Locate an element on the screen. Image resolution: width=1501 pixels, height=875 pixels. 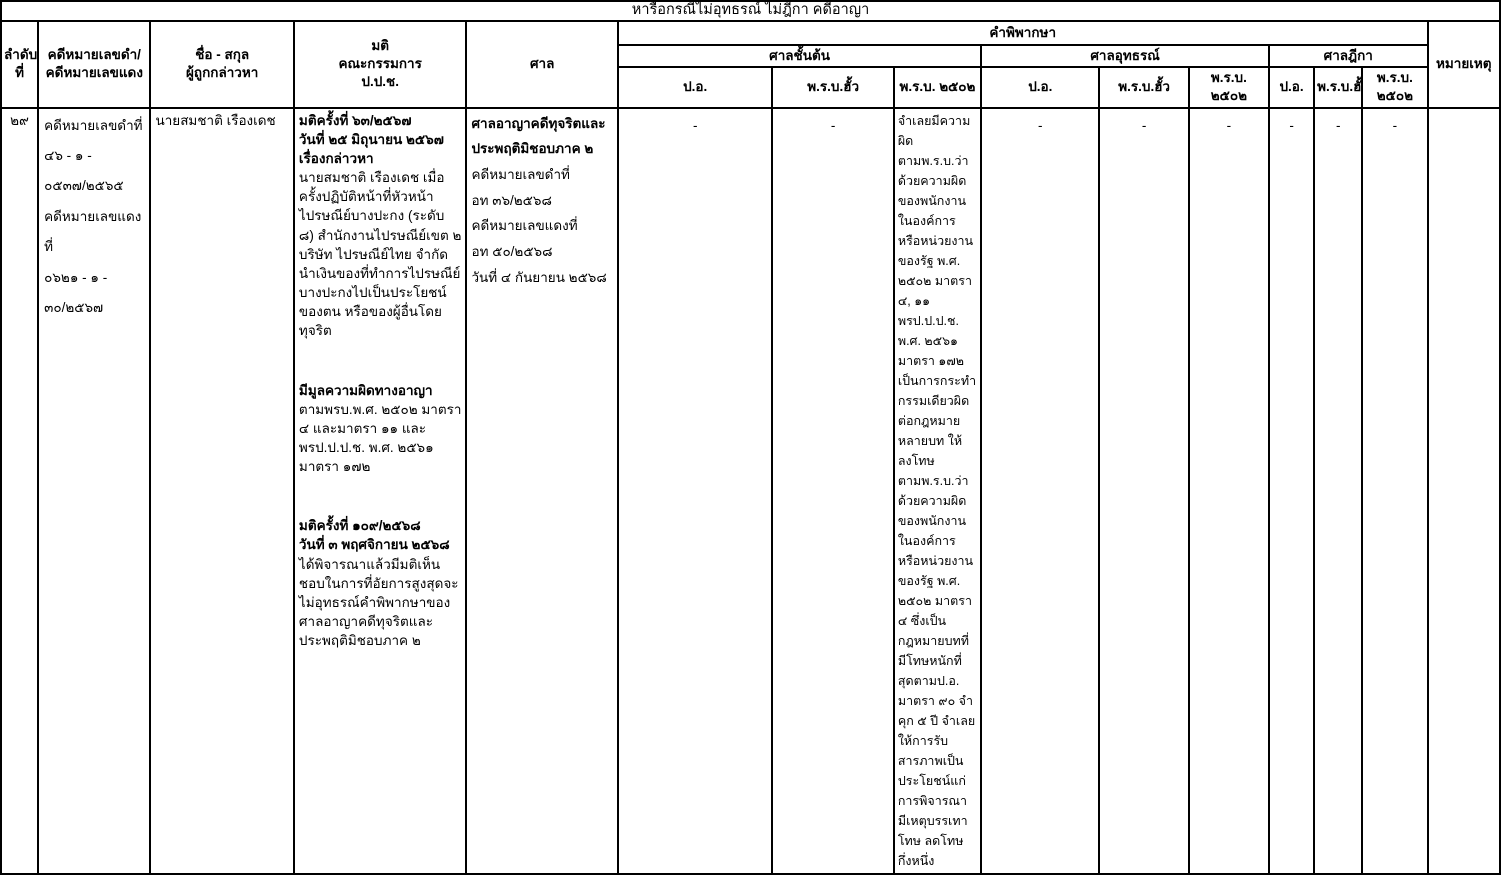
resolution-meeting2-date: วันที่ ๓ พฤศจิกายน ๒๕๖๘ is located at coordinates (374, 545).